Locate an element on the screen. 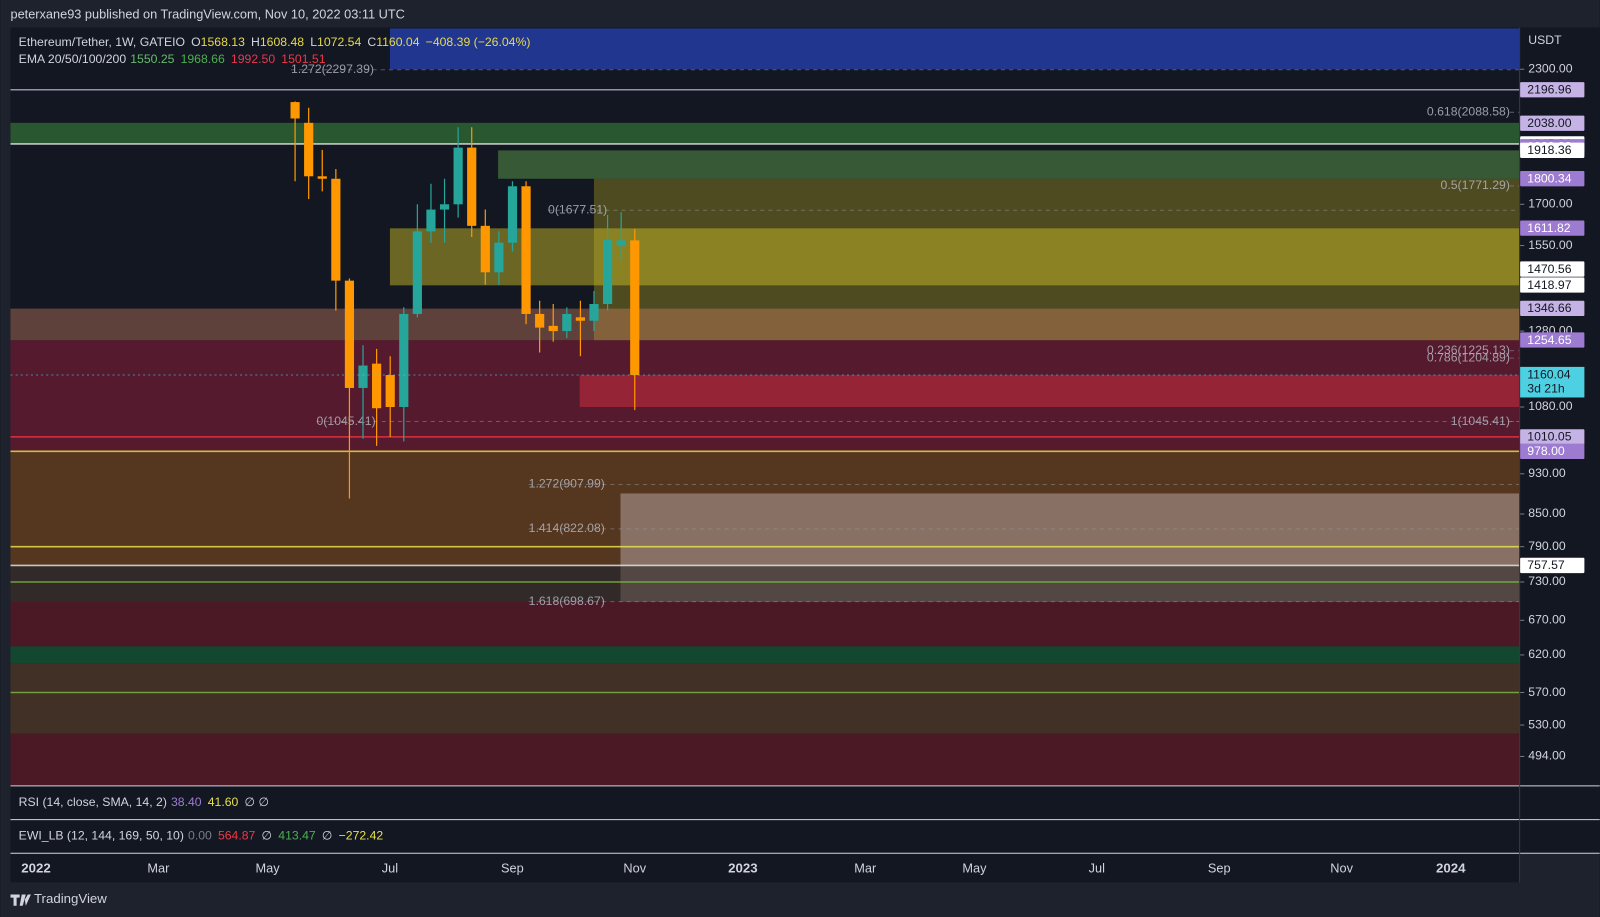 The height and width of the screenshot is (917, 1600). logo: TradingView is located at coordinates (58, 898).